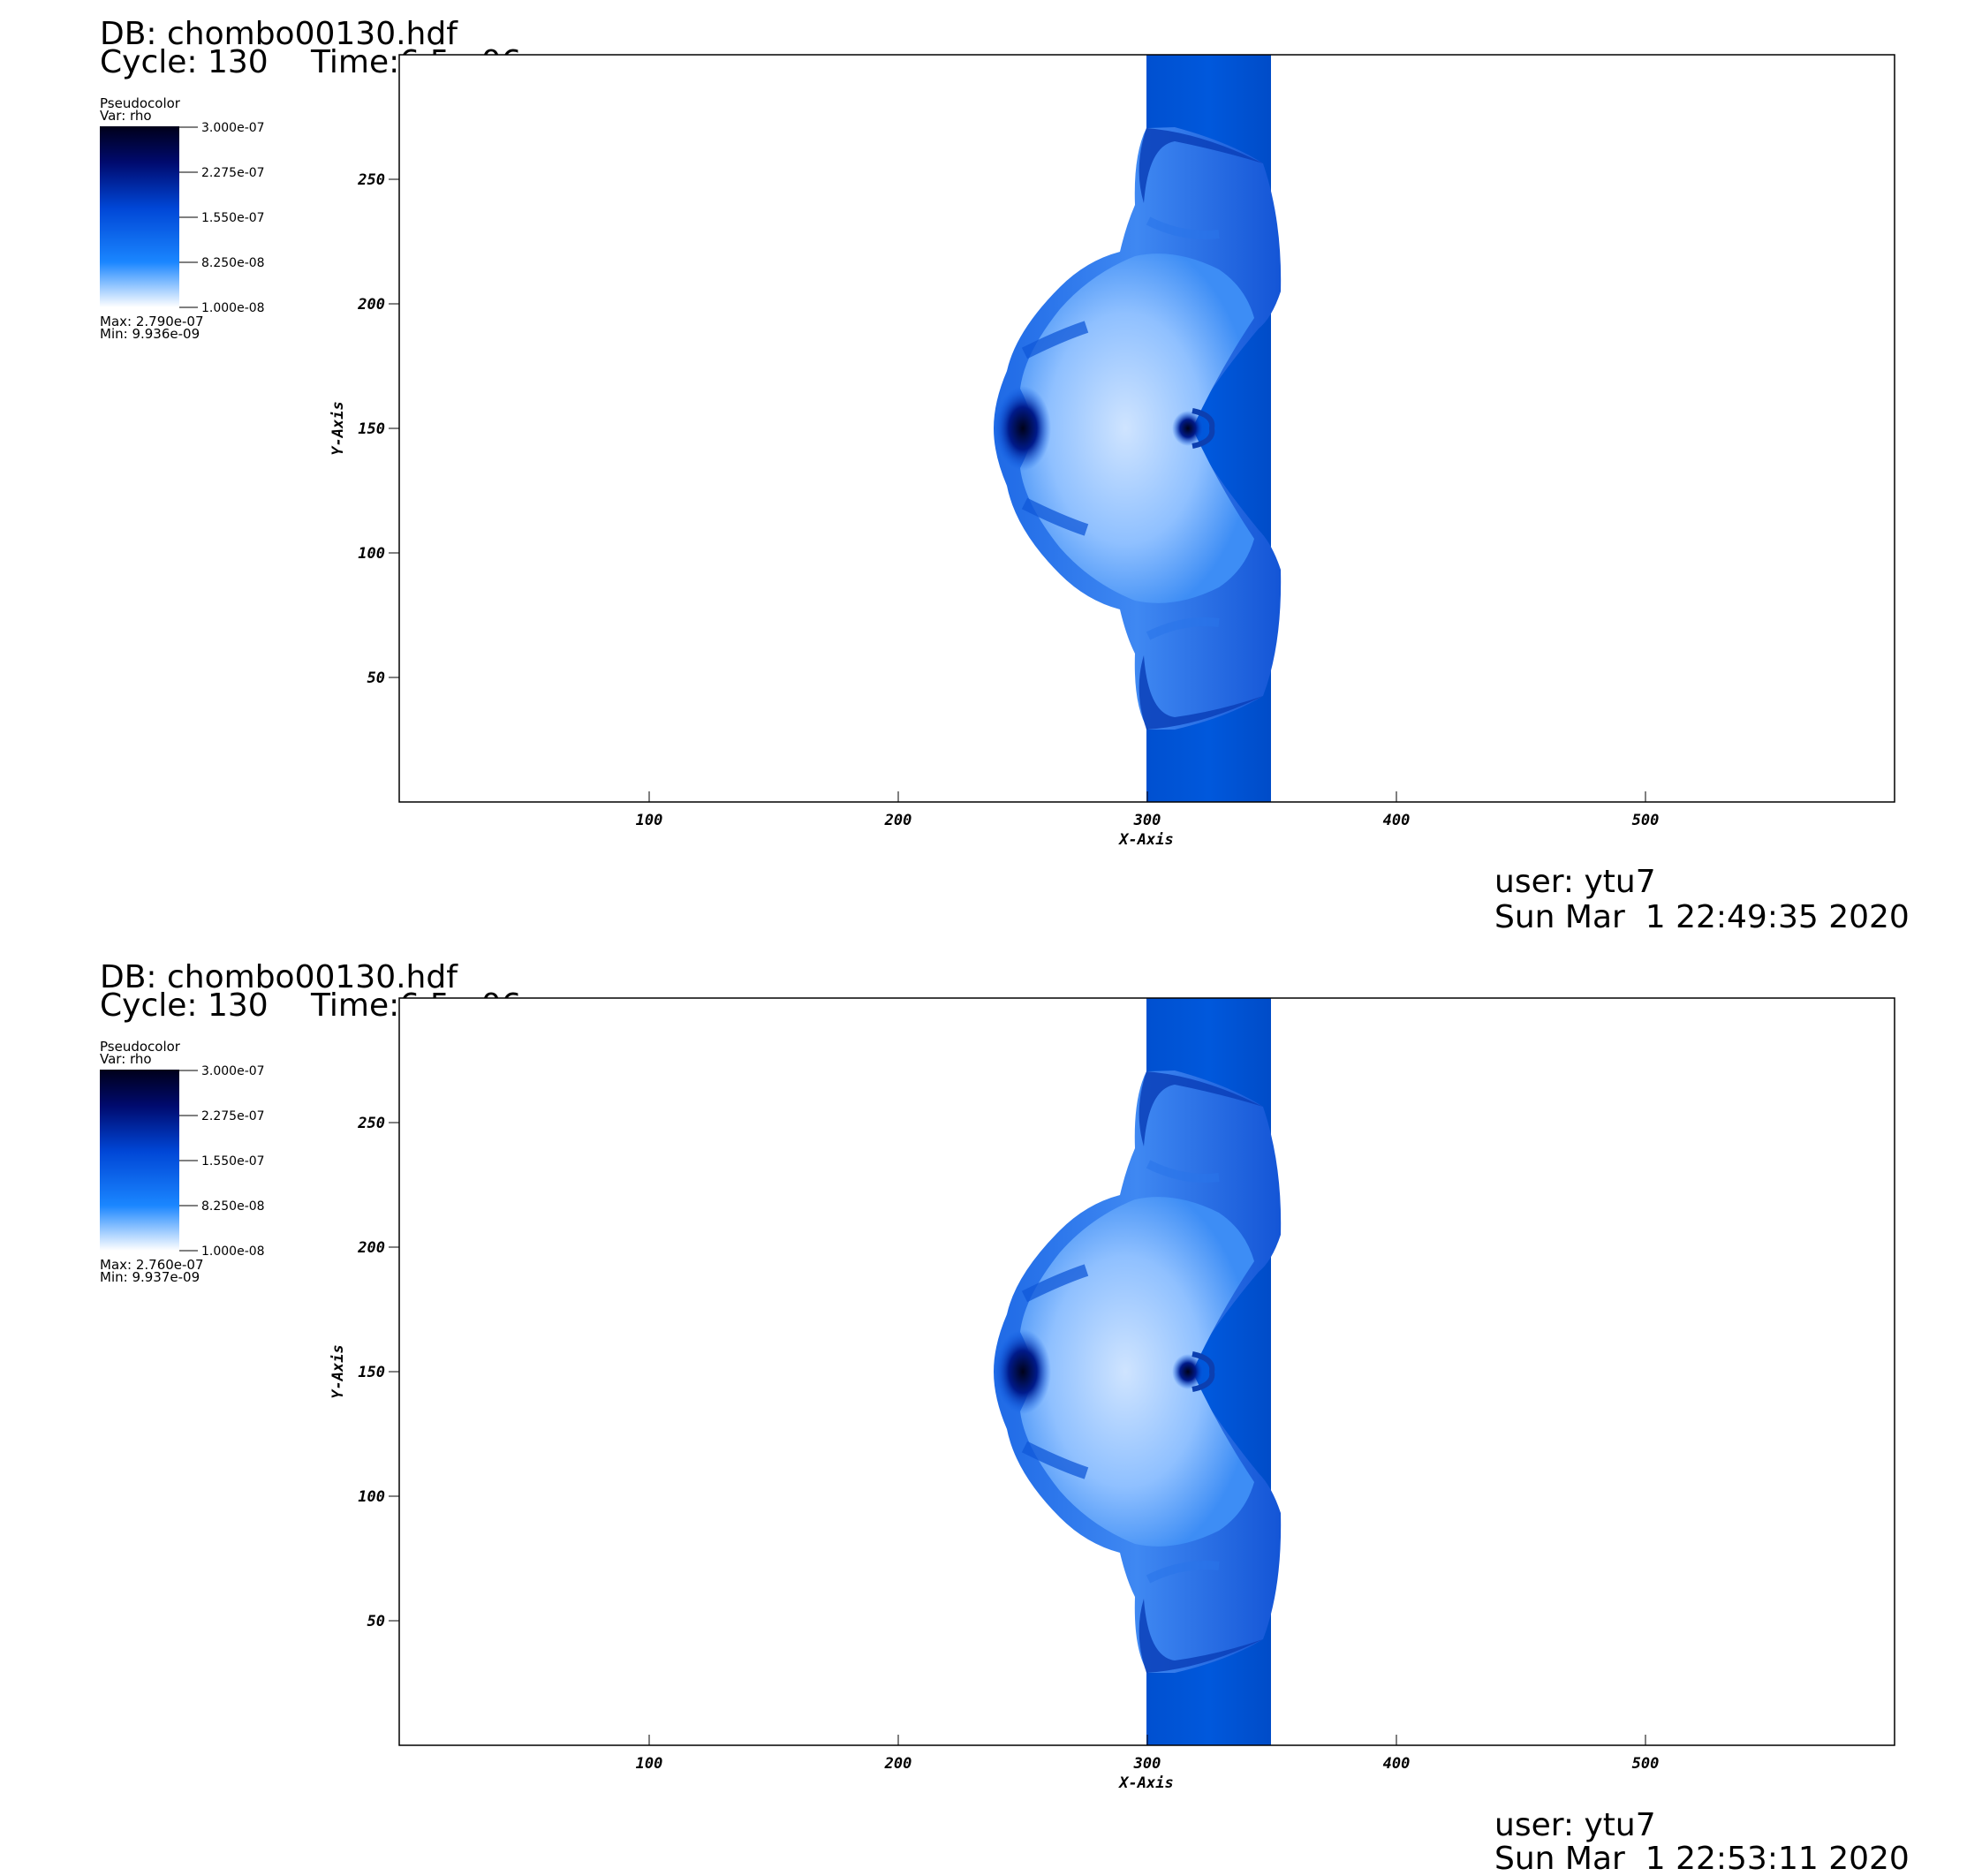 The height and width of the screenshot is (1876, 1982). Describe the element at coordinates (152, 1265) in the screenshot. I see `legend-max: Max: 2.760e-07` at that location.